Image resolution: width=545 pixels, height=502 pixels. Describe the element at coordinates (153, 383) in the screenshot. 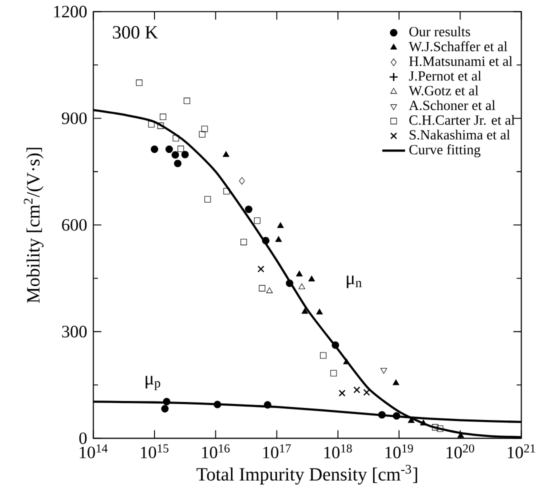

I see `annotation: μ$_{p}$` at that location.